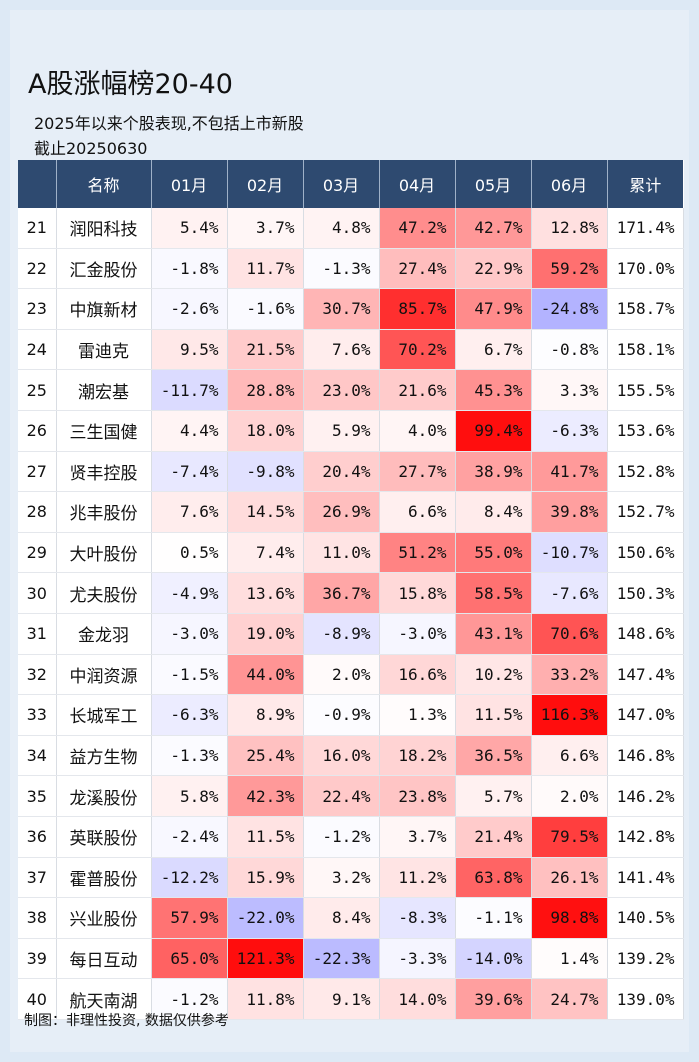 The height and width of the screenshot is (1062, 699). I want to click on monthly-change-cell: -10.7%, so click(569, 553).